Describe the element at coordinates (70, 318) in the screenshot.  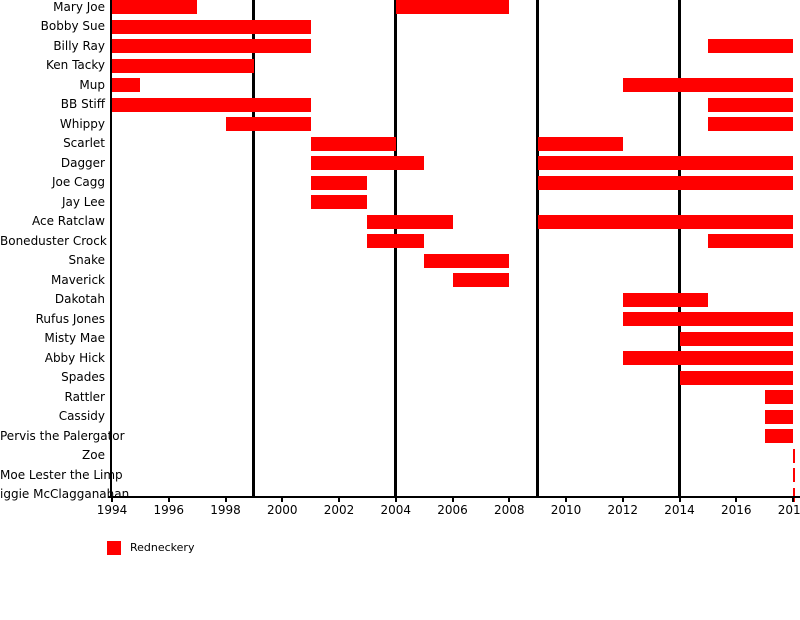
I see `row-label: Rufus Jones` at that location.